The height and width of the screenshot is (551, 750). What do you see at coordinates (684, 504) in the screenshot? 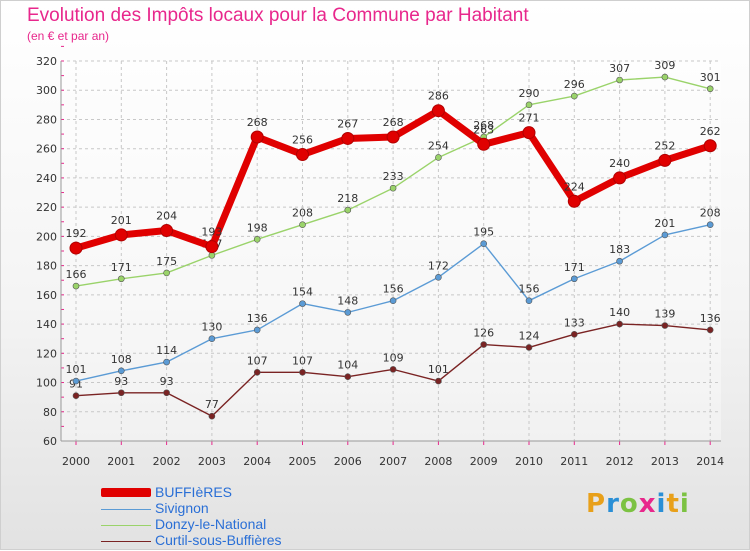
I see `logo-letter: i` at bounding box center [684, 504].